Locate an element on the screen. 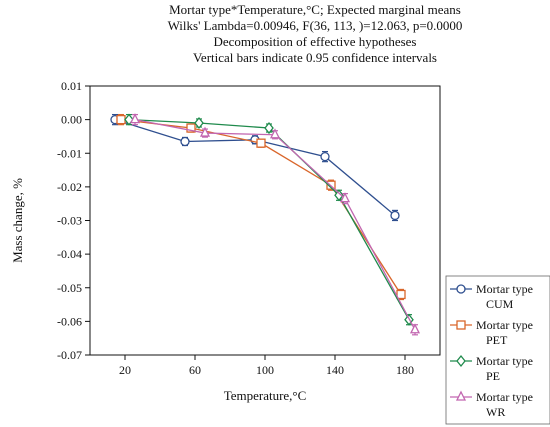  x-axis-ticks: 20 60 100 140 180 is located at coordinates (266, 366).